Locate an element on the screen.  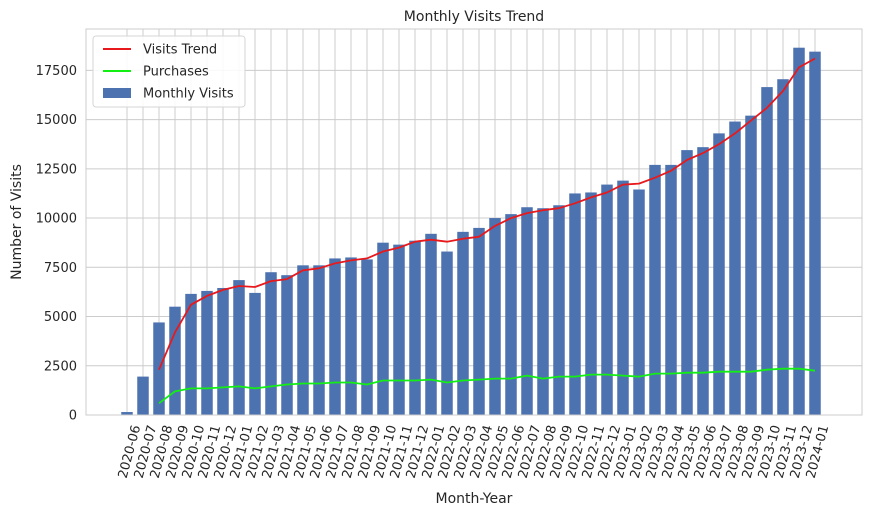
y-tick-label: 5000 is located at coordinates (60, 317).